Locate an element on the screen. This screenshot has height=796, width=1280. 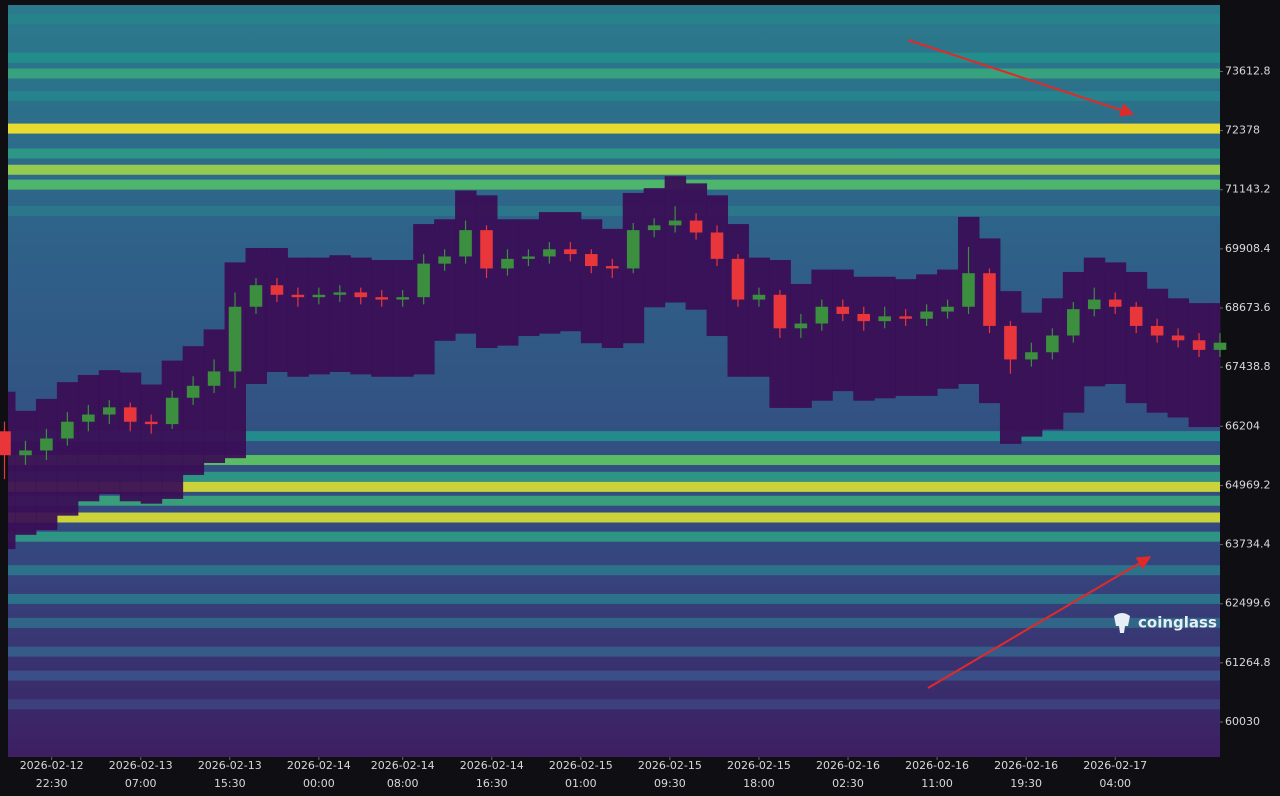
watermark: coinglass is located at coordinates (1165, 623).